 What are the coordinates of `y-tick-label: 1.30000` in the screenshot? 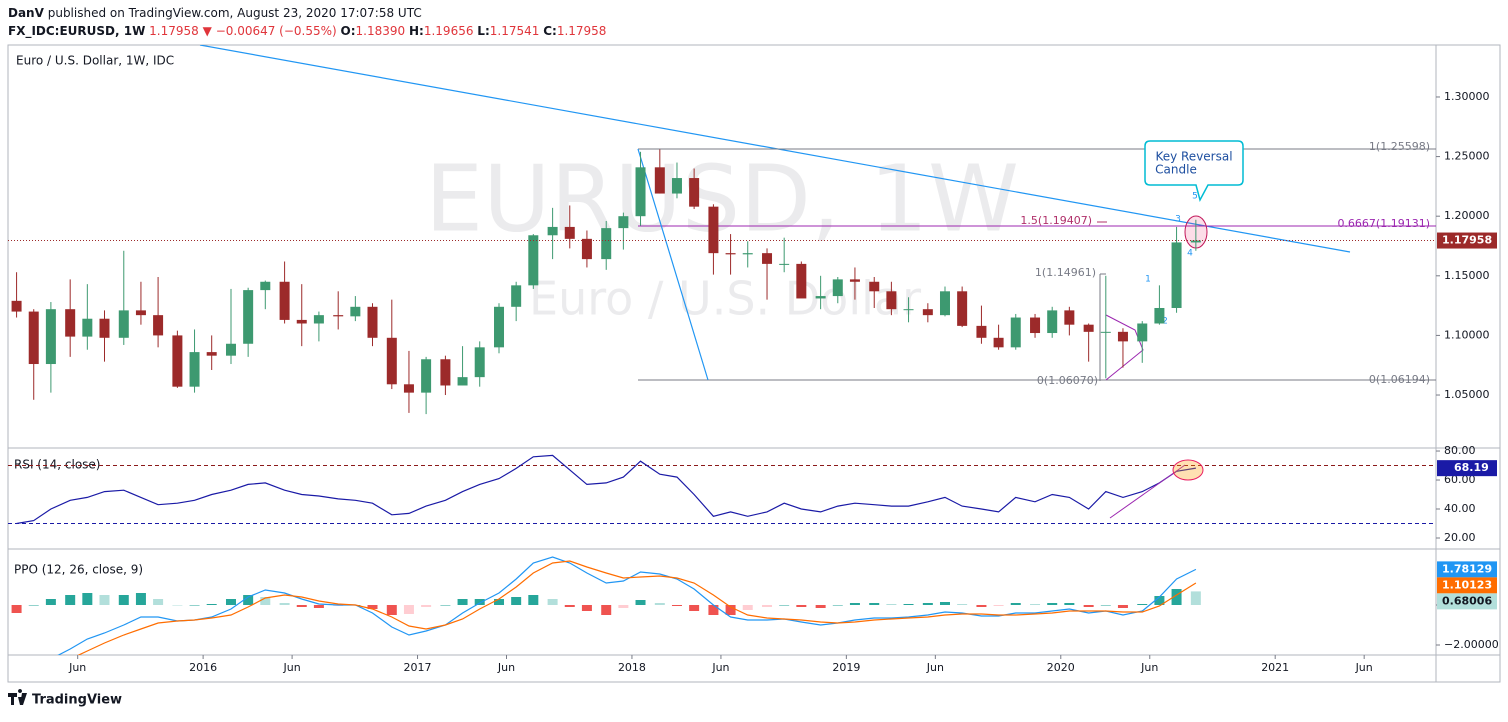 It's located at (1467, 96).